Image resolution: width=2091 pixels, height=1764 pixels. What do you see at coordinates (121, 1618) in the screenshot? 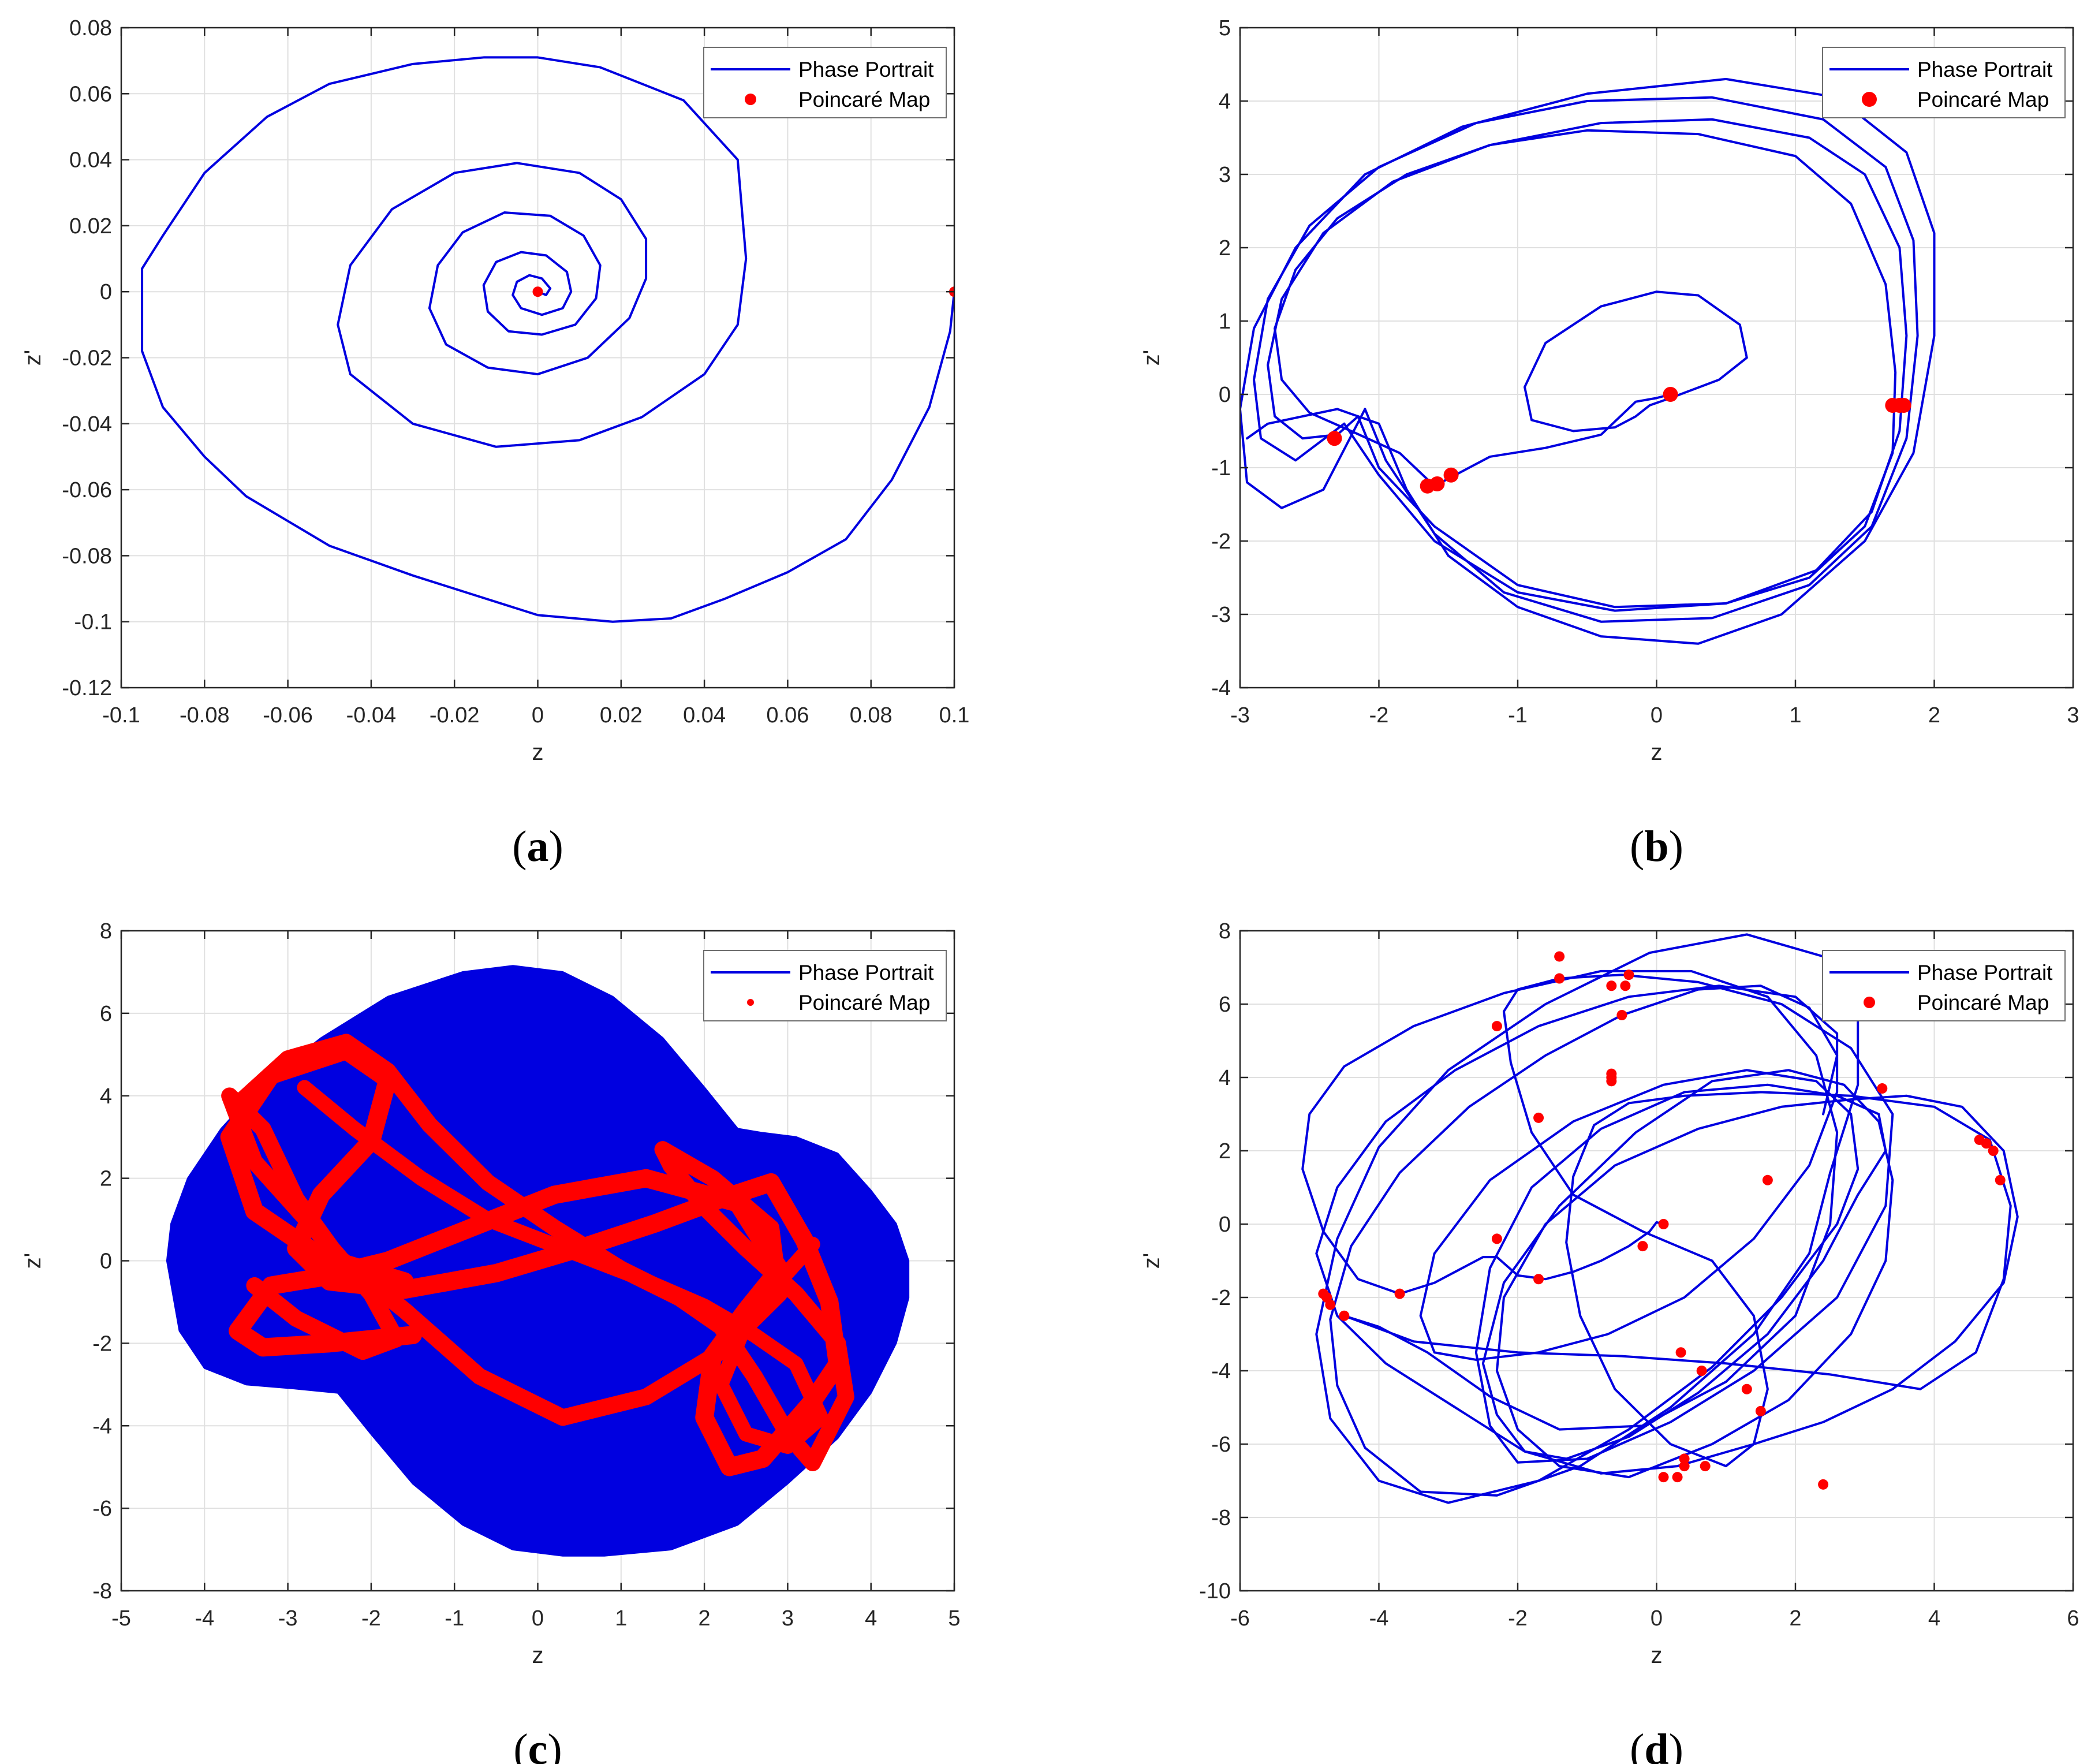
I see `x-tick-label: -5` at bounding box center [121, 1618].